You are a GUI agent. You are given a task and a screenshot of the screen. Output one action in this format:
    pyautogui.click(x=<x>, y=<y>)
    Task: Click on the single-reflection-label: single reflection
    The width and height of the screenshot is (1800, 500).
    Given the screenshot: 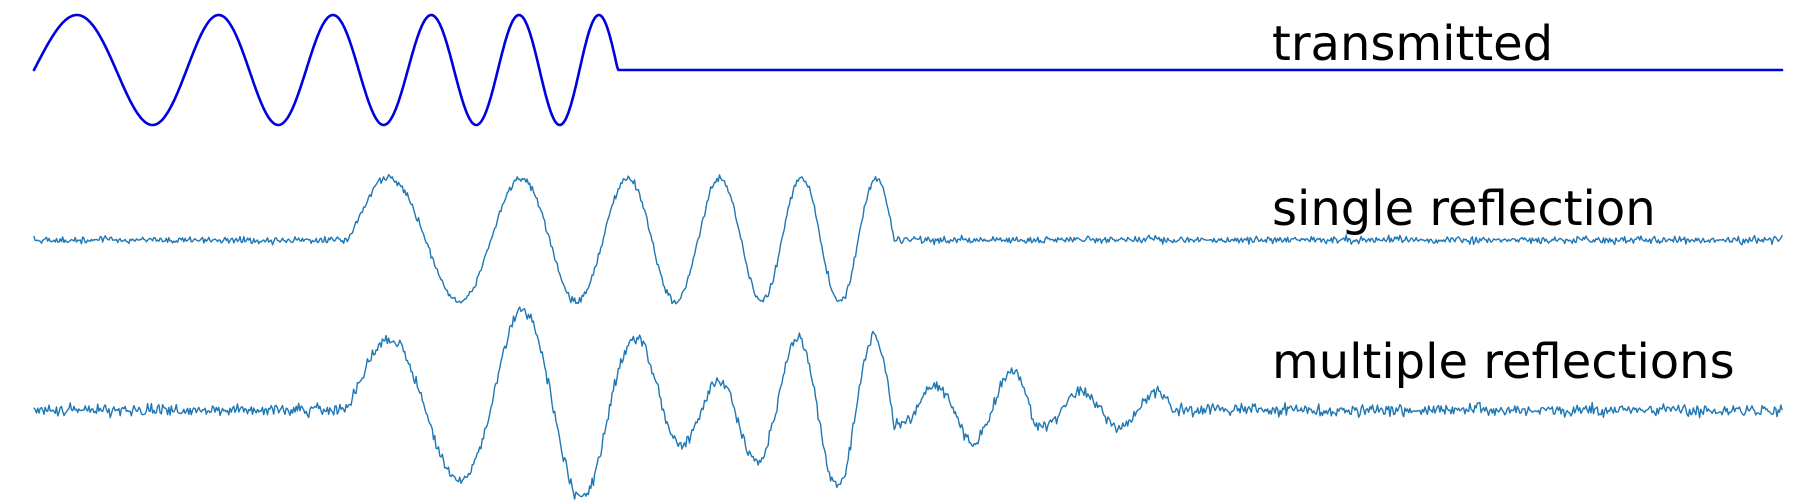 What is the action you would take?
    pyautogui.click(x=1464, y=209)
    